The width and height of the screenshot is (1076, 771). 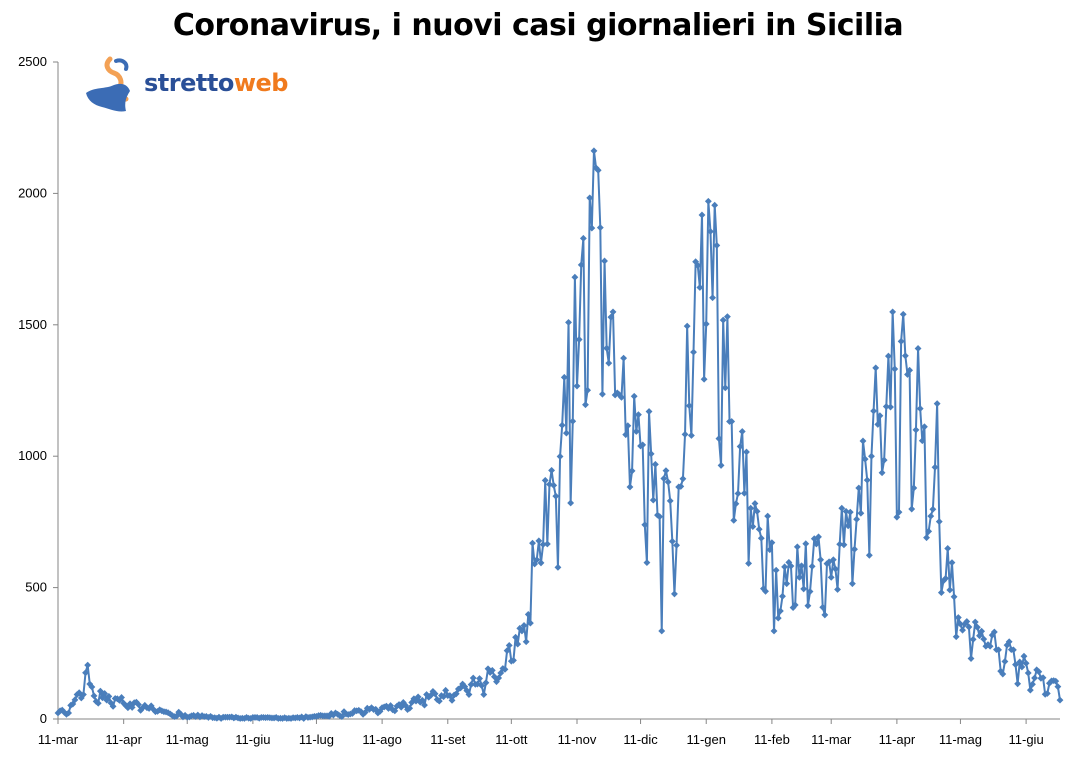 What do you see at coordinates (252, 739) in the screenshot?
I see `x-tick-label: 11-giu` at bounding box center [252, 739].